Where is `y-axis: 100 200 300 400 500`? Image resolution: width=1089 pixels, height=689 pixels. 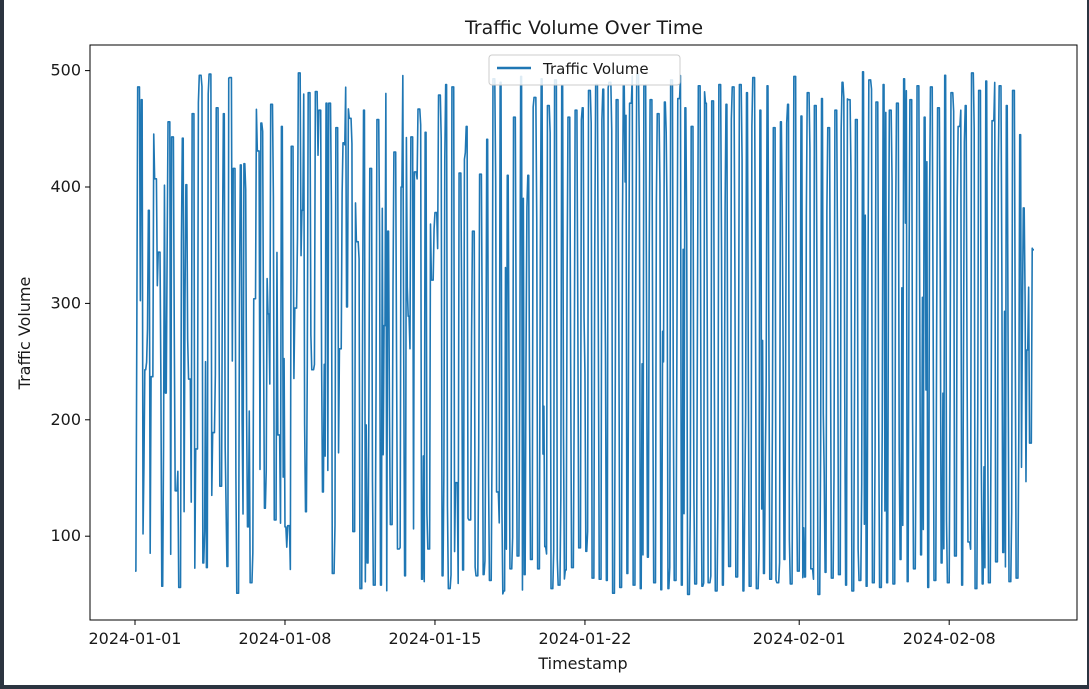
y-axis: 100 200 300 400 500 is located at coordinates (70, 303).